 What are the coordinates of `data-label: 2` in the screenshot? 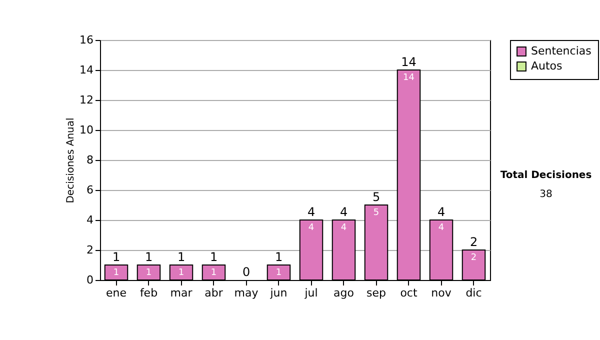 It's located at (473, 258).